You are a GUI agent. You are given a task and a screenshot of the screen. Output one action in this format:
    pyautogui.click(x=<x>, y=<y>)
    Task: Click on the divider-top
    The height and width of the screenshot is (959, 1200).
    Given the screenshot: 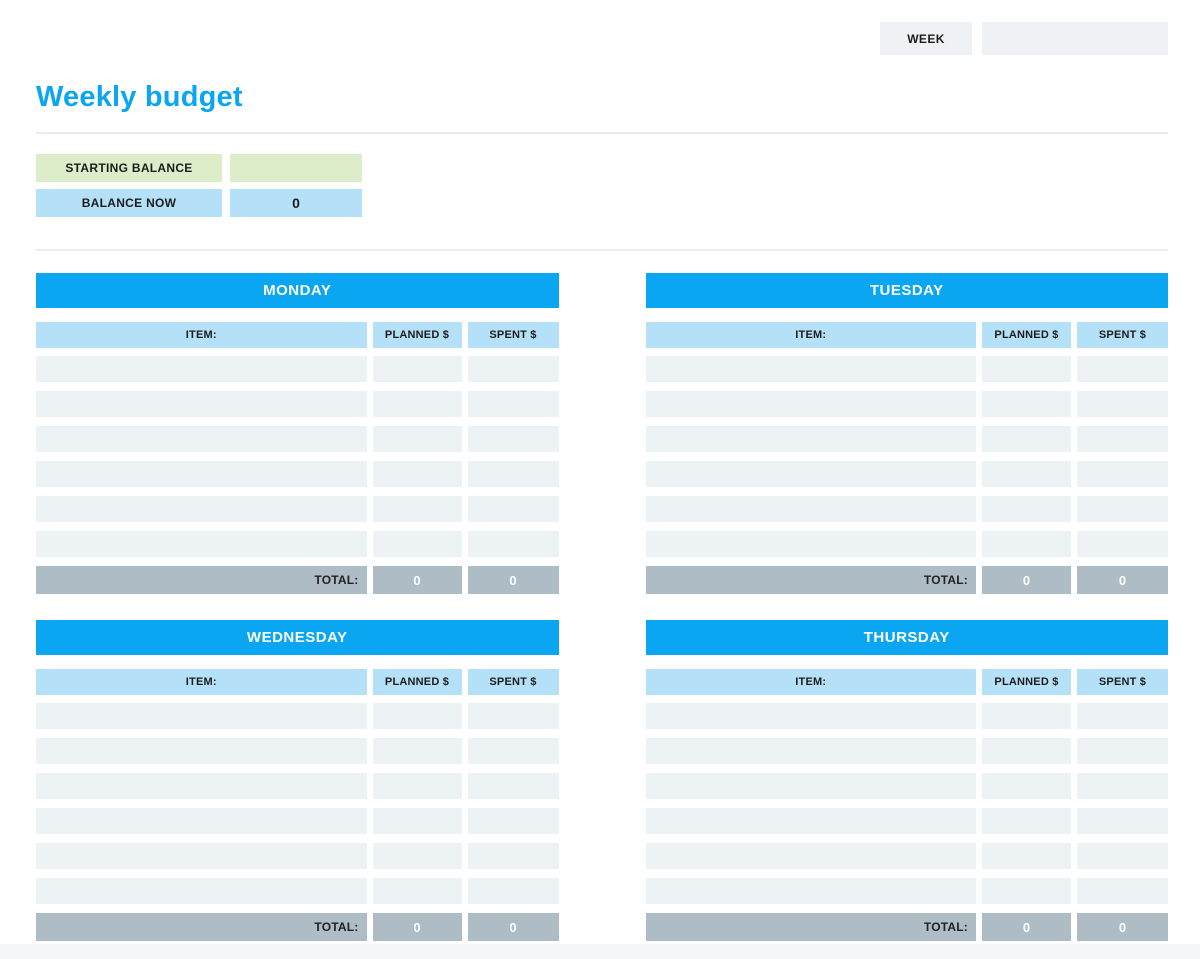 What is the action you would take?
    pyautogui.click(x=602, y=133)
    